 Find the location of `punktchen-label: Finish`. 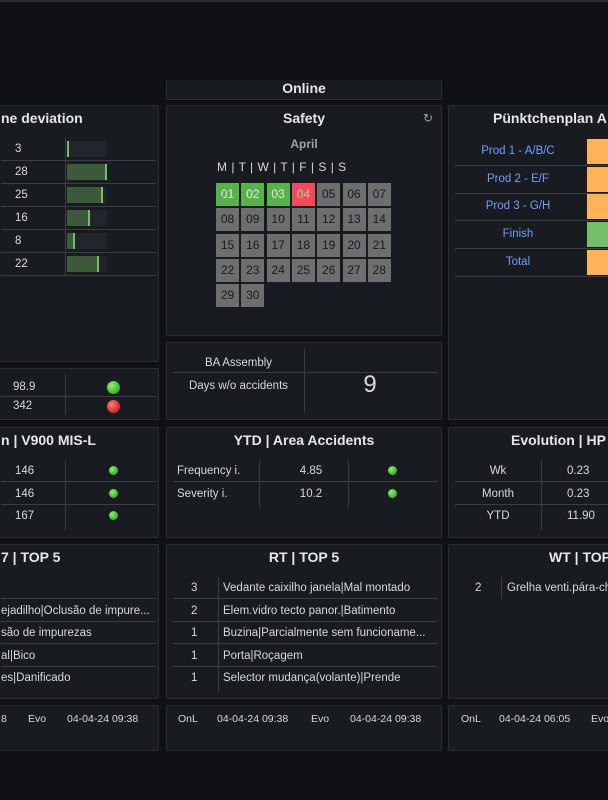

punktchen-label: Finish is located at coordinates (518, 234).